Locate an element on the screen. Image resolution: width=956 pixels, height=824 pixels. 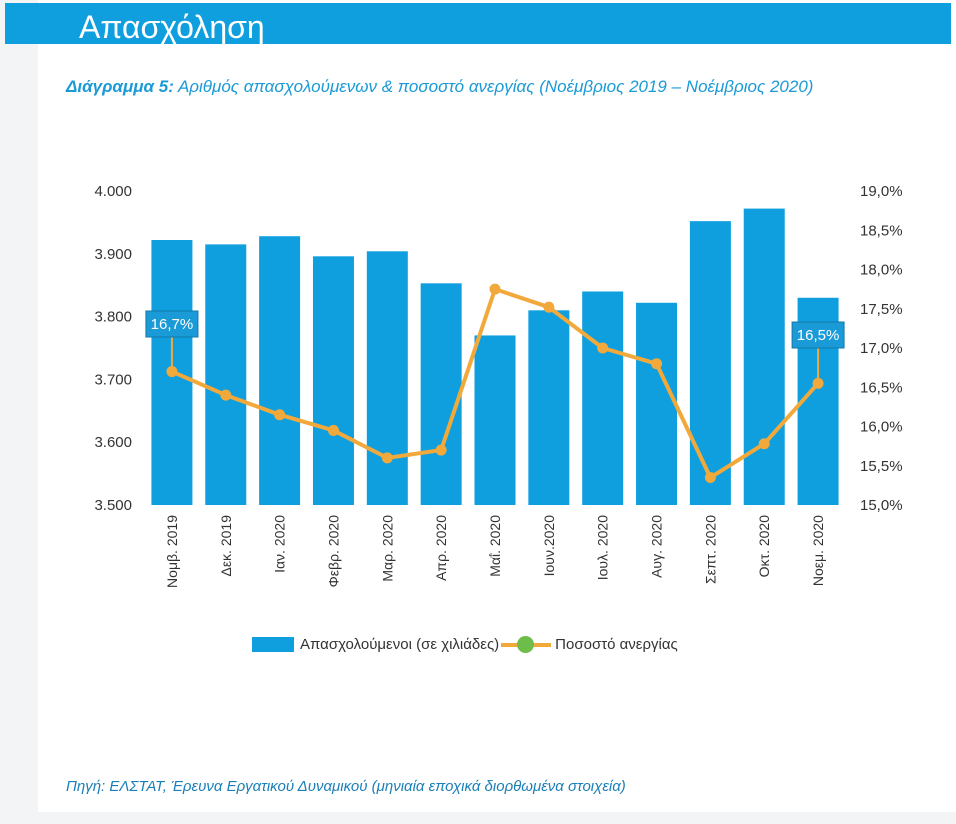
y-right-tick-label: 18,0% is located at coordinates (881, 270).